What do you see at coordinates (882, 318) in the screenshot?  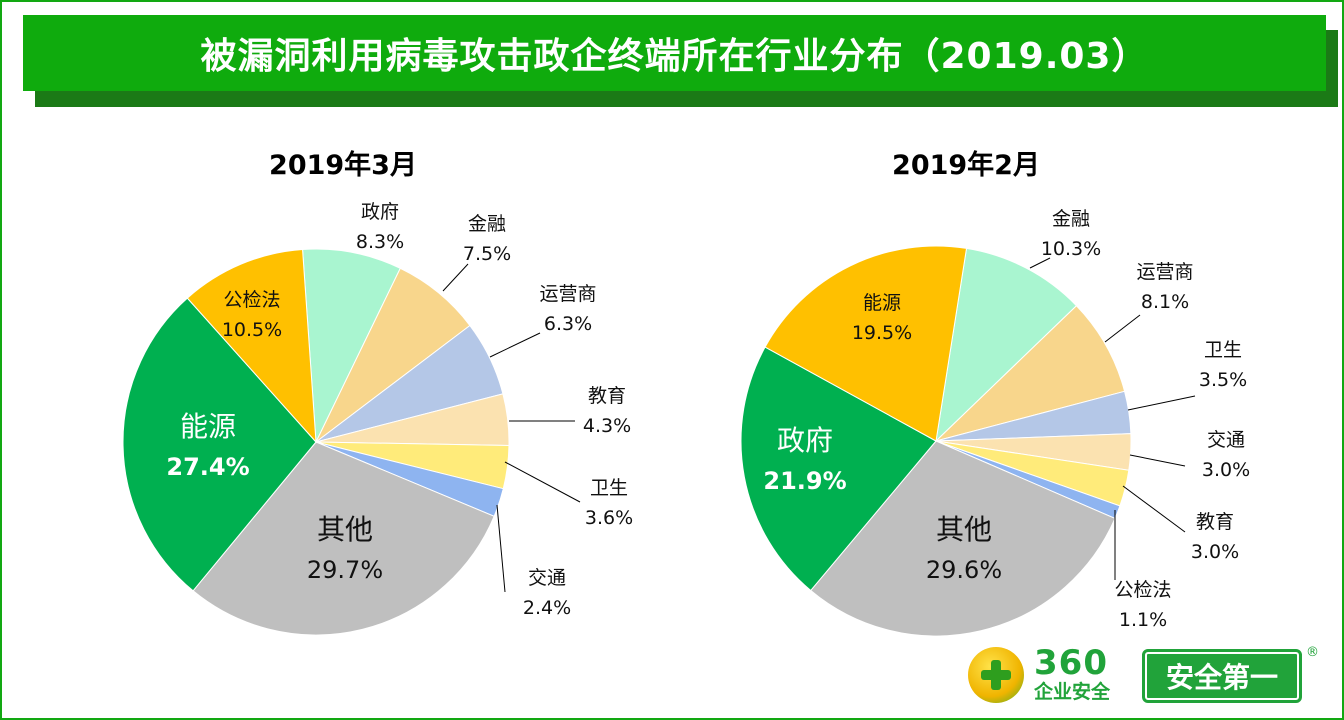 I see `data-label: 能源 19.5%` at bounding box center [882, 318].